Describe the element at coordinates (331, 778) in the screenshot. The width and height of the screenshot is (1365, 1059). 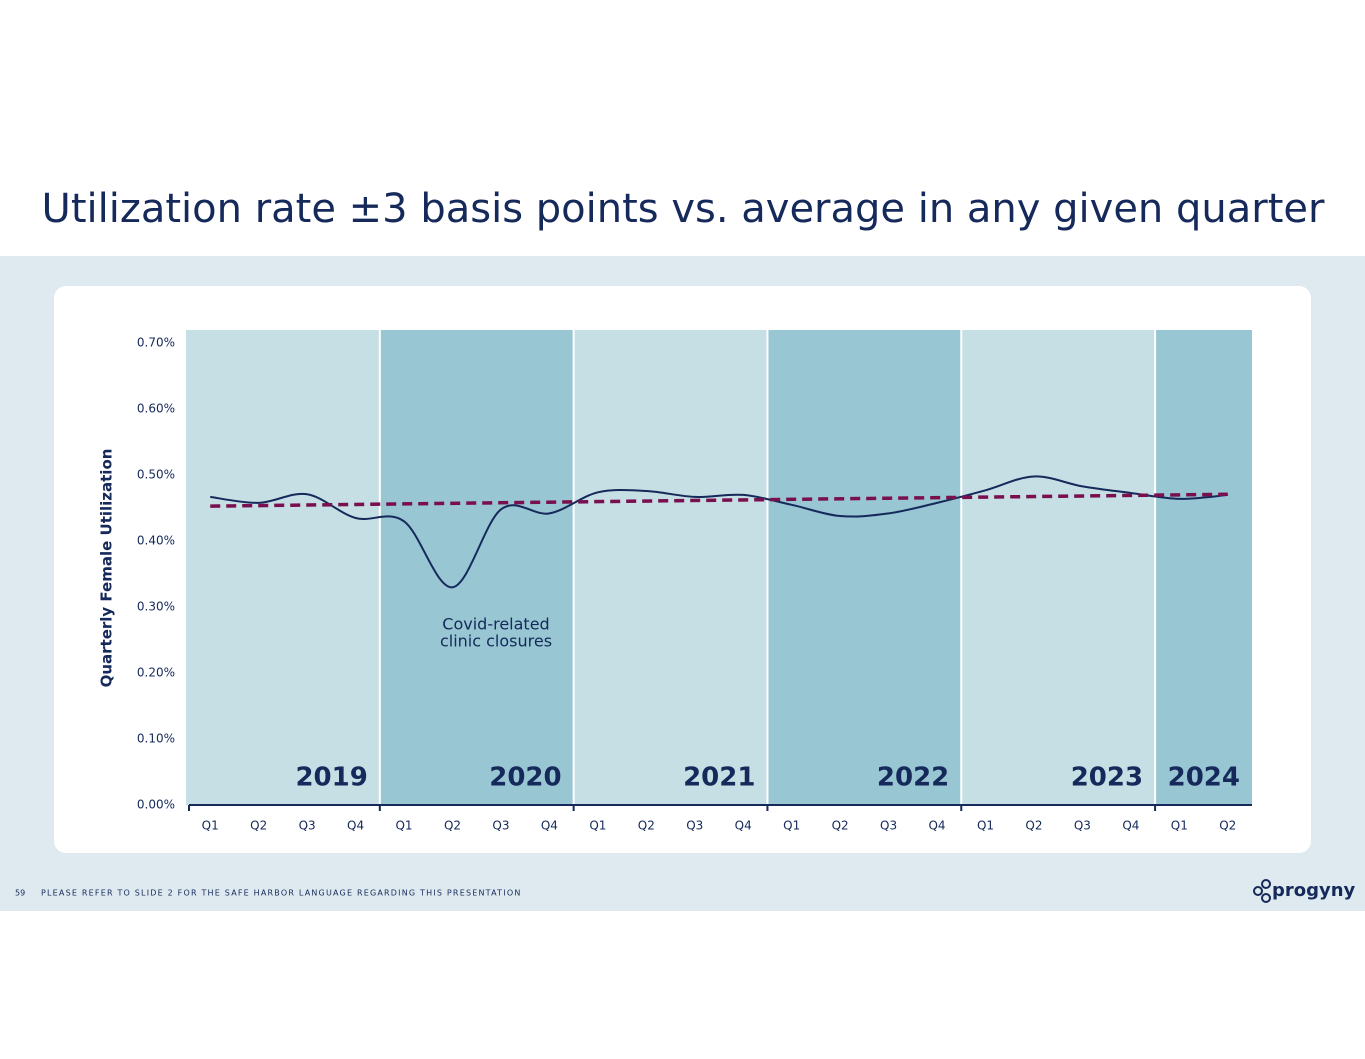
I see `year-label: 2019` at that location.